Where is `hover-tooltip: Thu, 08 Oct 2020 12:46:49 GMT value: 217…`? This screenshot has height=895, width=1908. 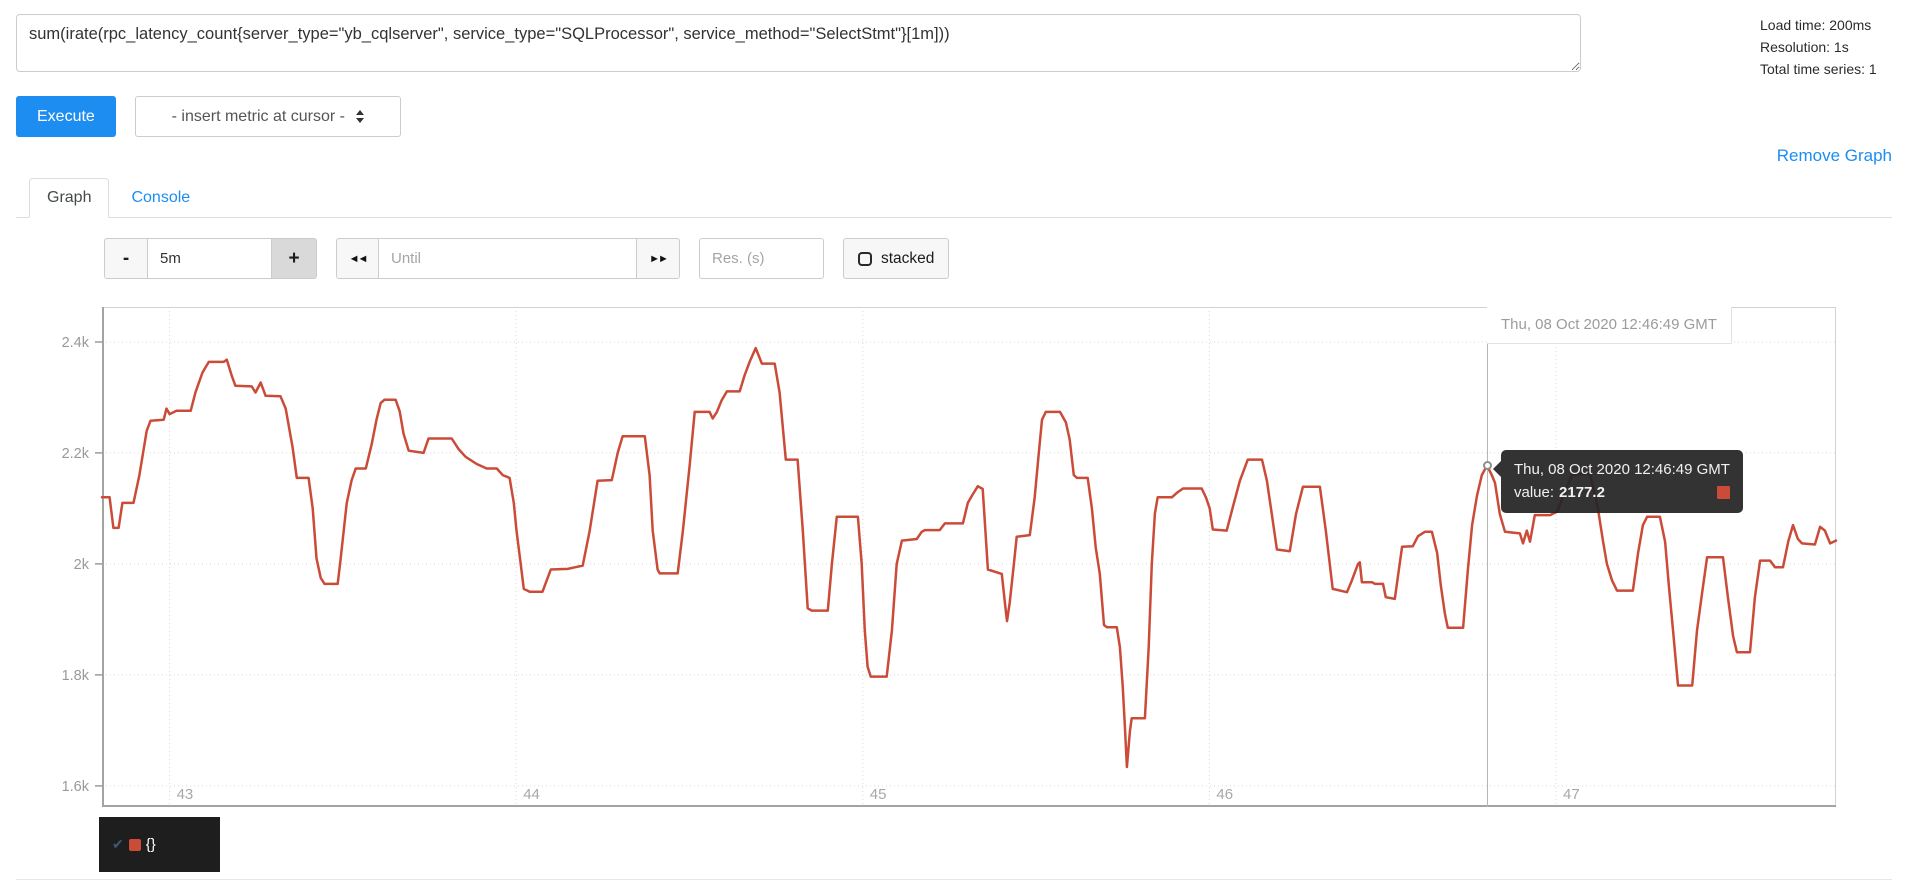 hover-tooltip: Thu, 08 Oct 2020 12:46:49 GMT value: 217… is located at coordinates (1618, 481).